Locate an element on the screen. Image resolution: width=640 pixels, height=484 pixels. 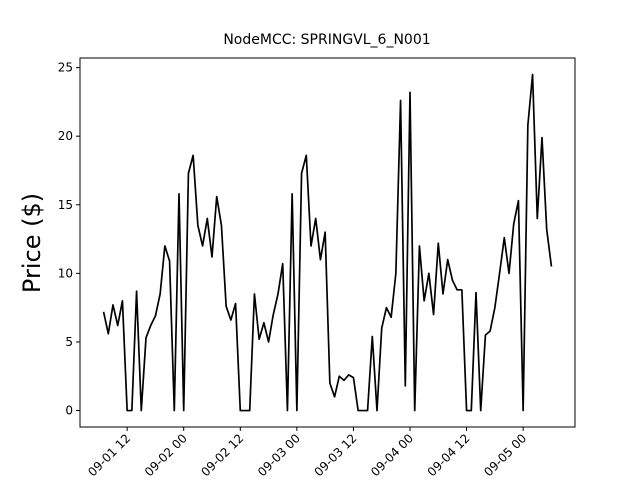
x-tick-label: 09-02 00 is located at coordinates (166, 455).